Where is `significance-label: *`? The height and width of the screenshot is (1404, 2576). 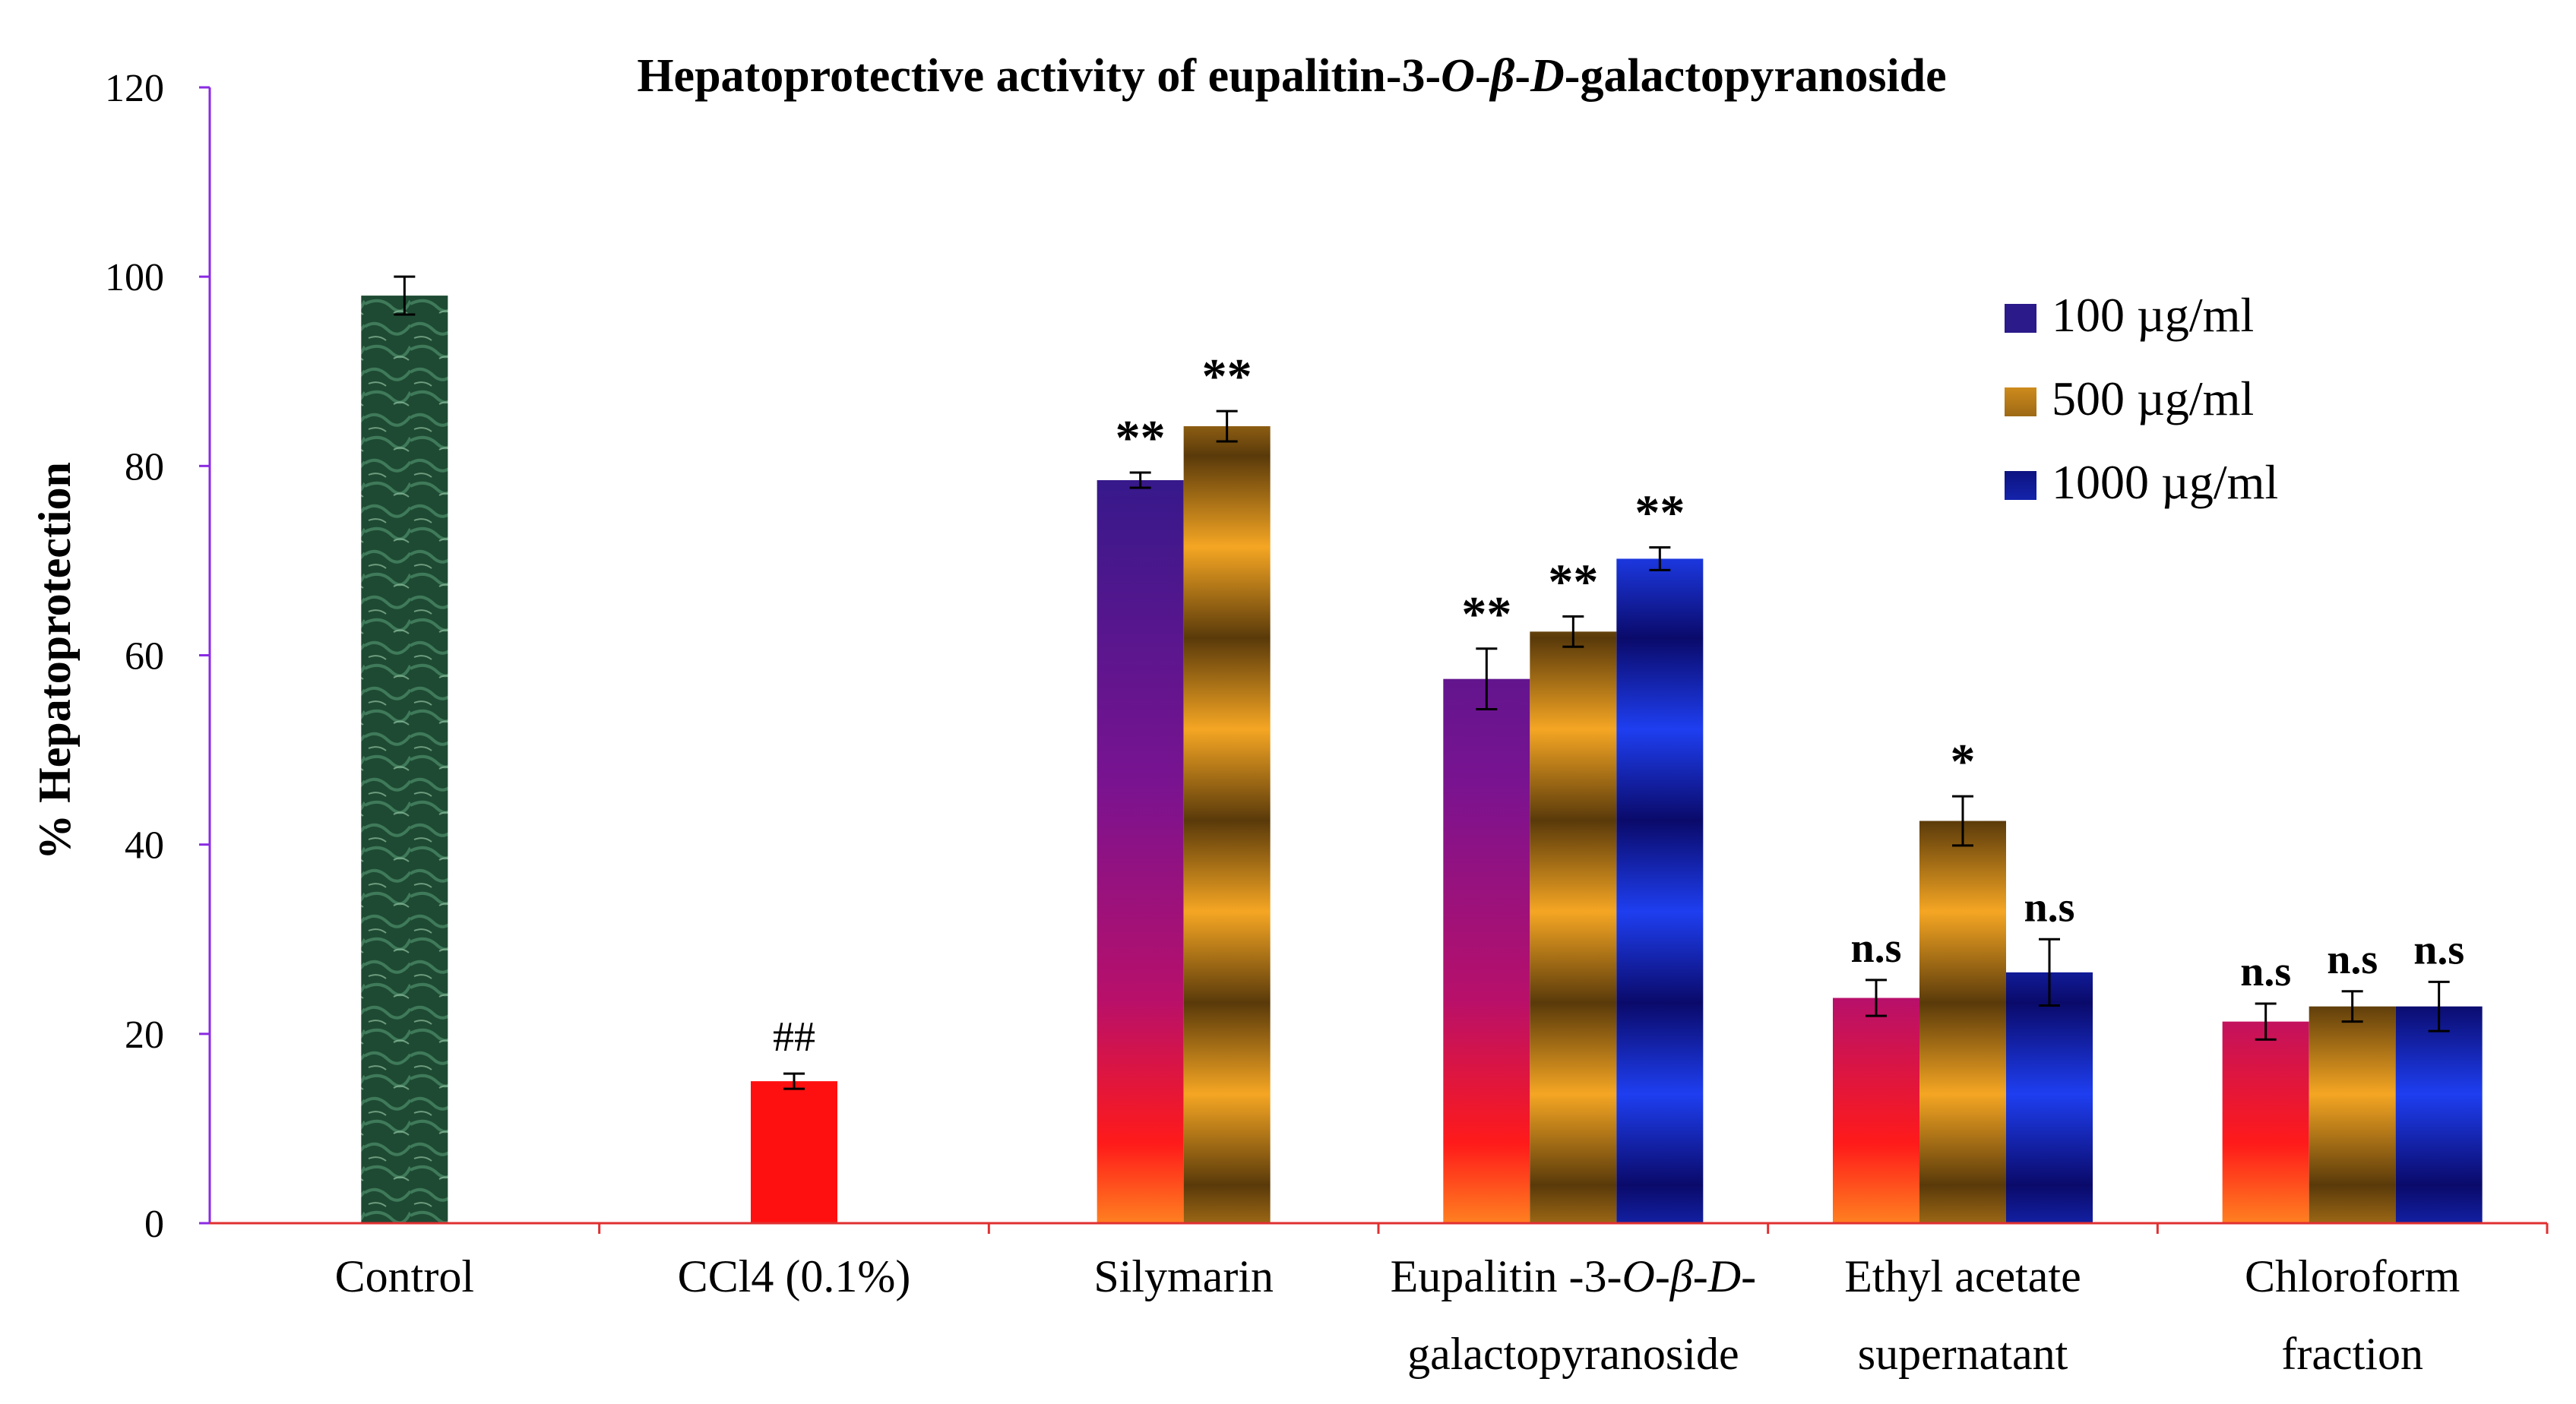 significance-label: * is located at coordinates (1963, 761).